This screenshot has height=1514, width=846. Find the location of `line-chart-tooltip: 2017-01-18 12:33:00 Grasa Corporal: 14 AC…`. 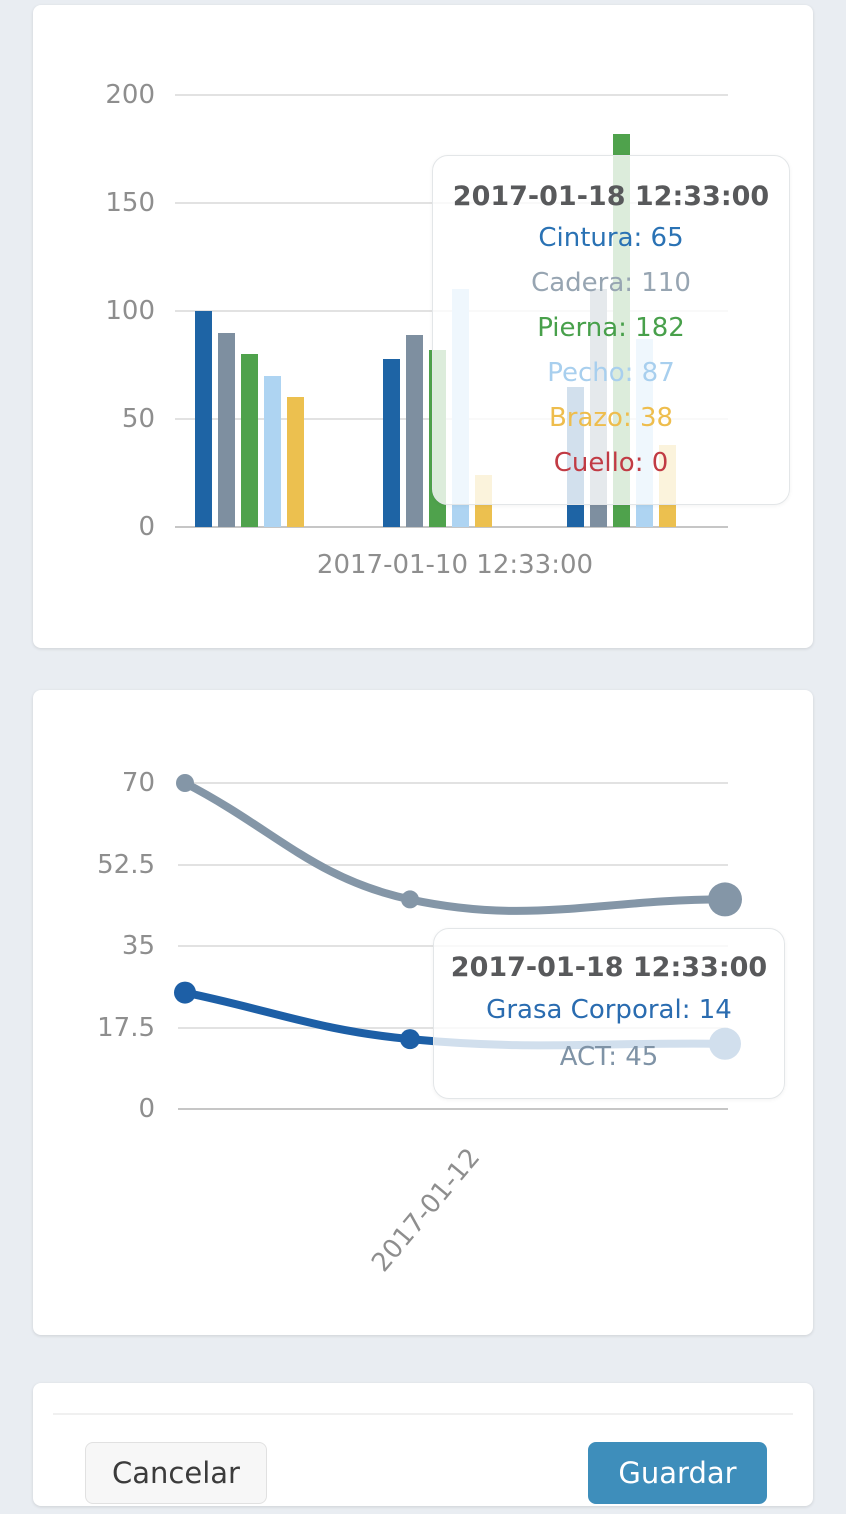

line-chart-tooltip: 2017-01-18 12:33:00 Grasa Corporal: 14 AC… is located at coordinates (609, 1013).